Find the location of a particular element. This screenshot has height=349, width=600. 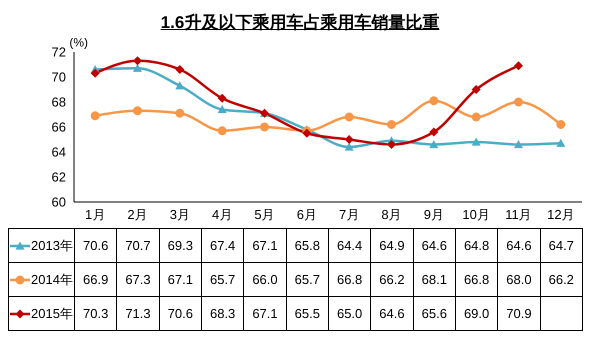

data-label: 65.5 is located at coordinates (307, 313).